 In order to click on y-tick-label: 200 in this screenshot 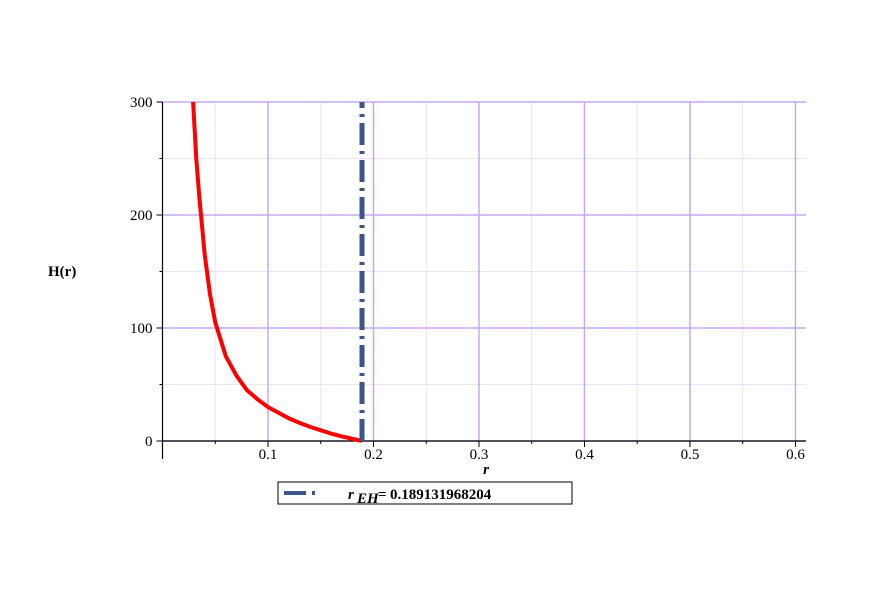, I will do `click(141, 216)`.